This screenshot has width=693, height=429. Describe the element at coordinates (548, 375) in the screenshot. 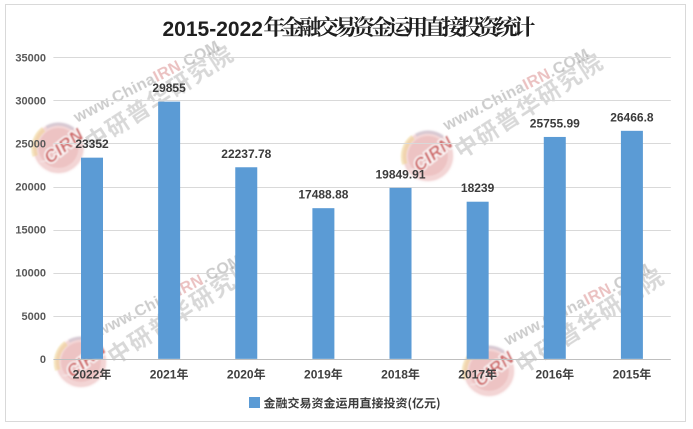

I see `svg-text: 2016` at that location.